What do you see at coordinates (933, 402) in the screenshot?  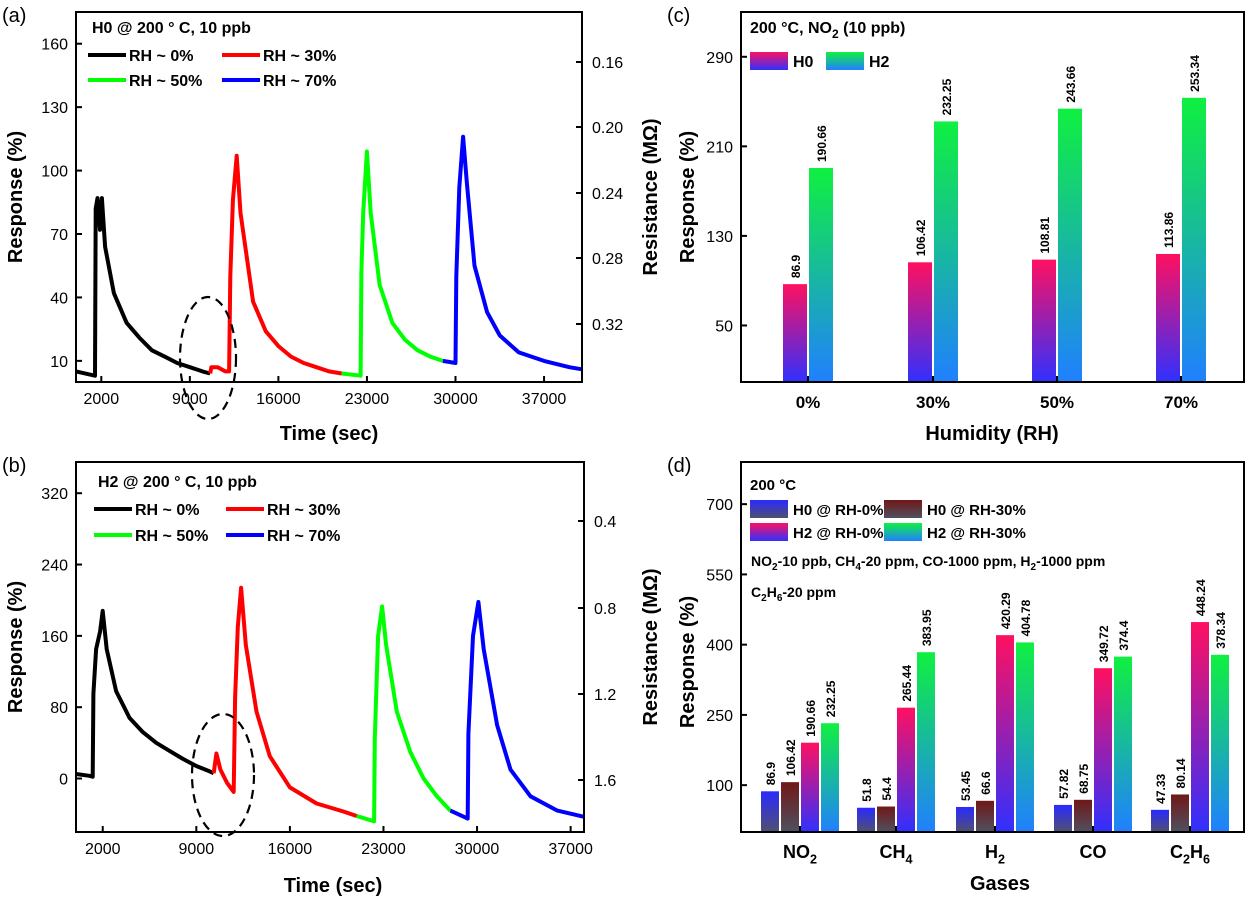 I see `panel-c-x-tick-label-1: 30%` at bounding box center [933, 402].